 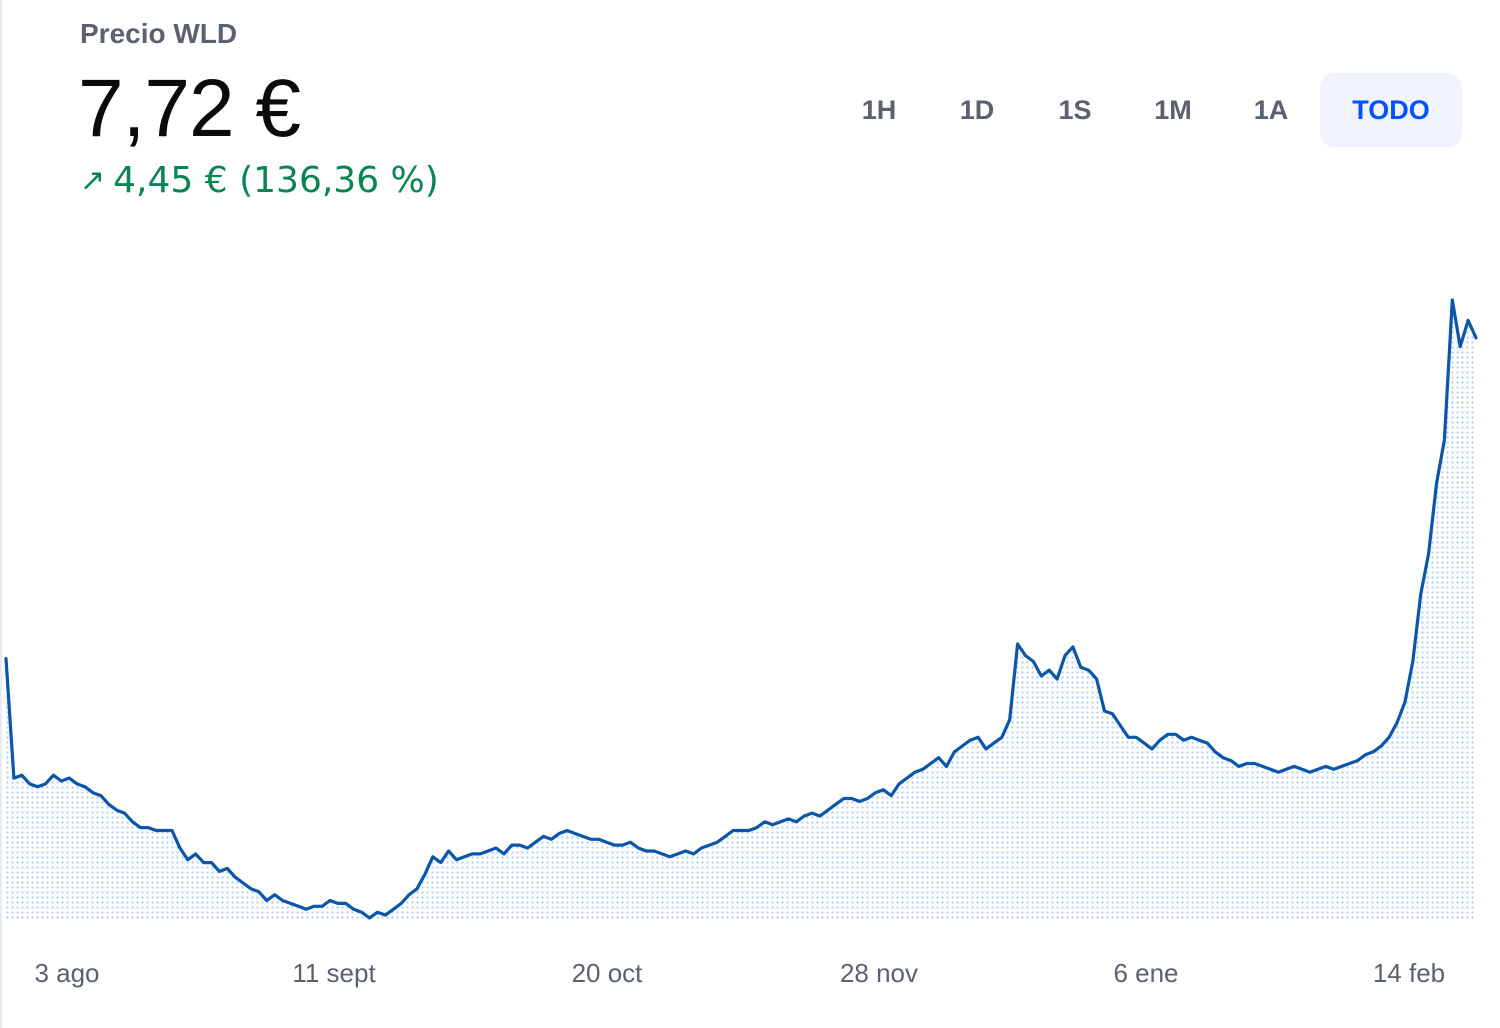 I want to click on current-price: 7,72 €, so click(x=189, y=108).